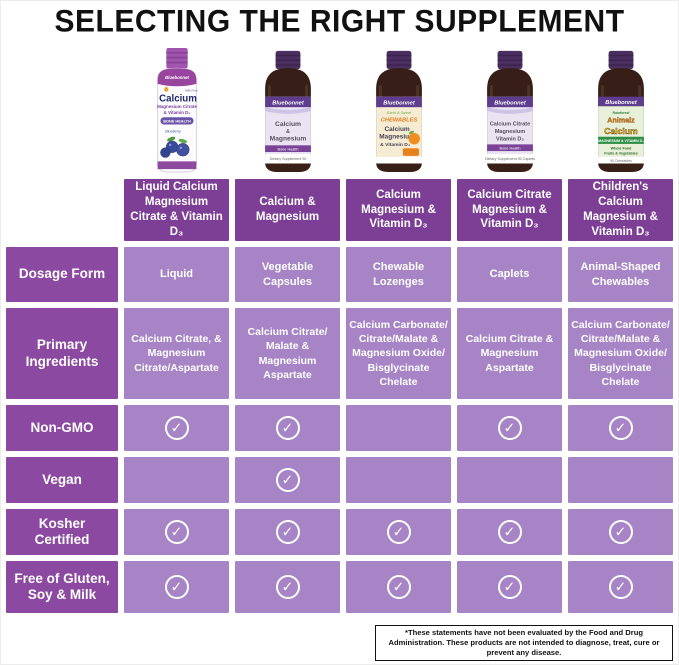 Image resolution: width=679 pixels, height=665 pixels. Describe the element at coordinates (509, 132) in the screenshot. I see `bottle4-line2: Magnesium` at that location.